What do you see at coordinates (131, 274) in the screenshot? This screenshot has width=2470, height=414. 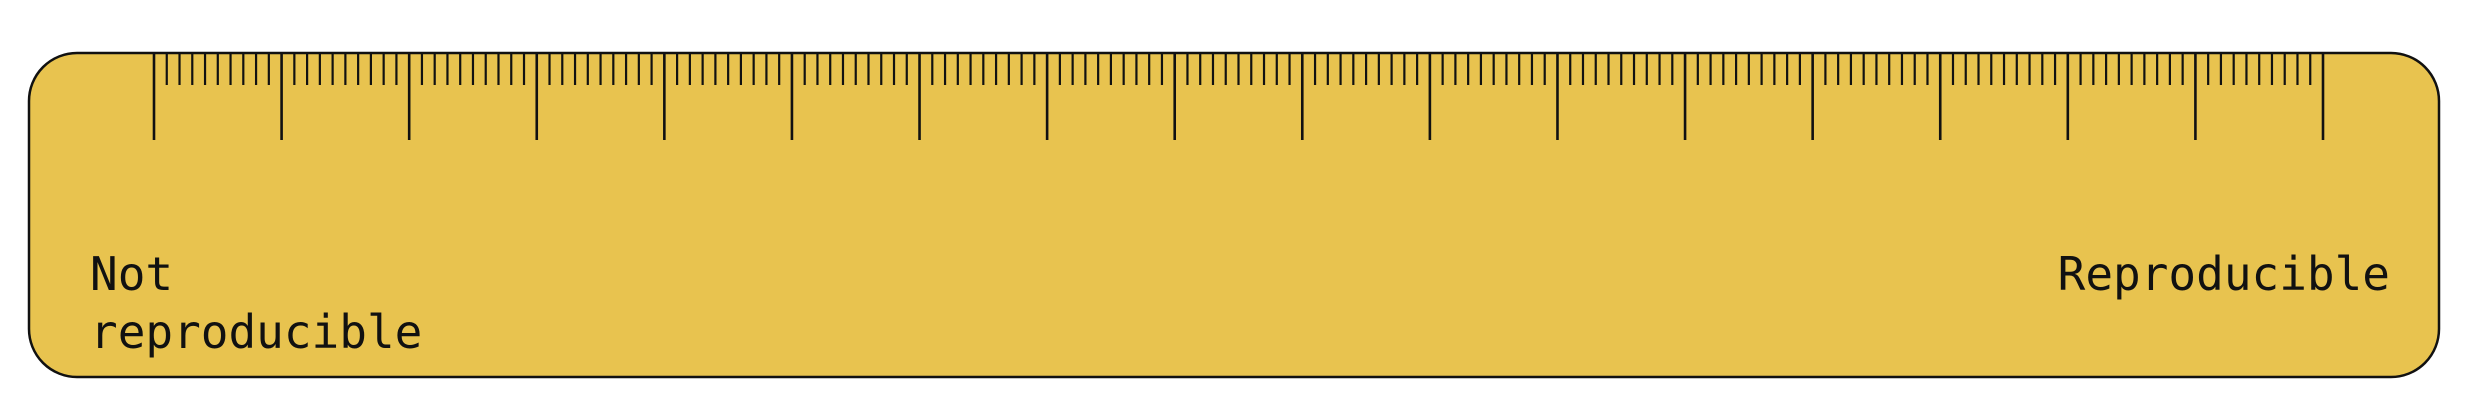 I see `left-label-line-1: Not` at bounding box center [131, 274].